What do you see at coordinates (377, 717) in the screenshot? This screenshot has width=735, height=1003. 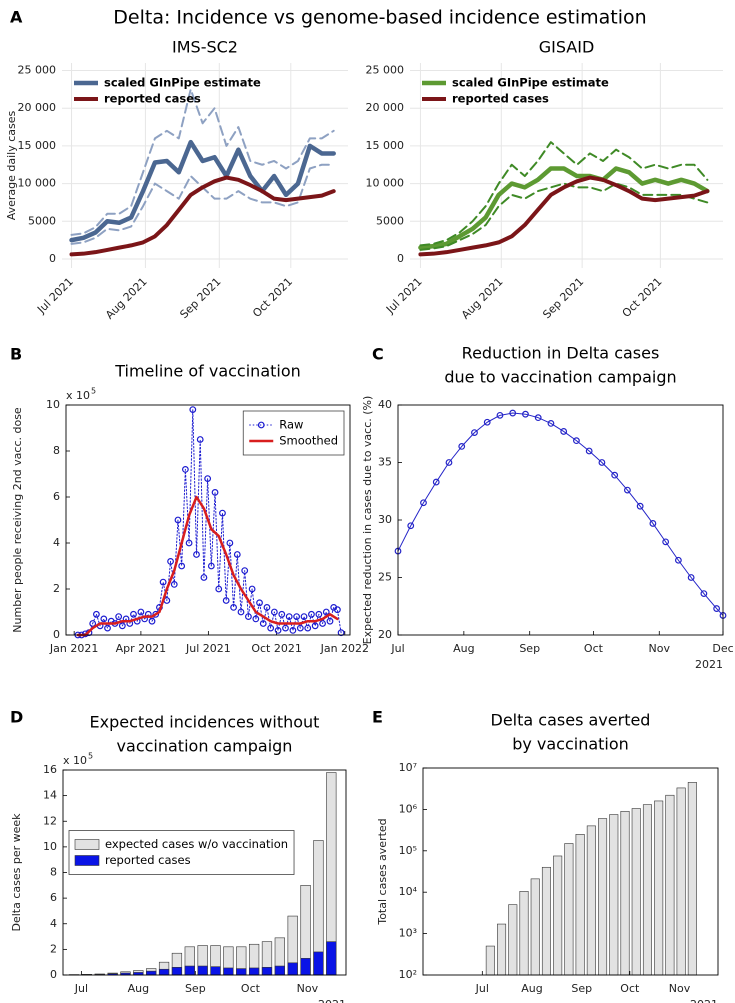 I see `panel-label: E` at bounding box center [377, 717].